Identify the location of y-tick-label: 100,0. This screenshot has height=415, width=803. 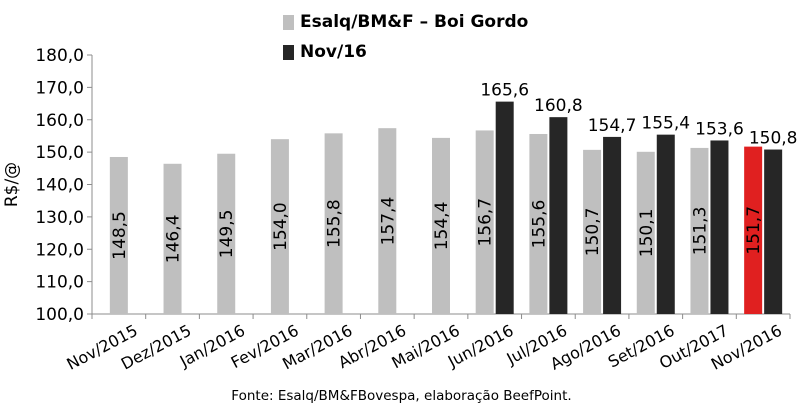
(59, 315).